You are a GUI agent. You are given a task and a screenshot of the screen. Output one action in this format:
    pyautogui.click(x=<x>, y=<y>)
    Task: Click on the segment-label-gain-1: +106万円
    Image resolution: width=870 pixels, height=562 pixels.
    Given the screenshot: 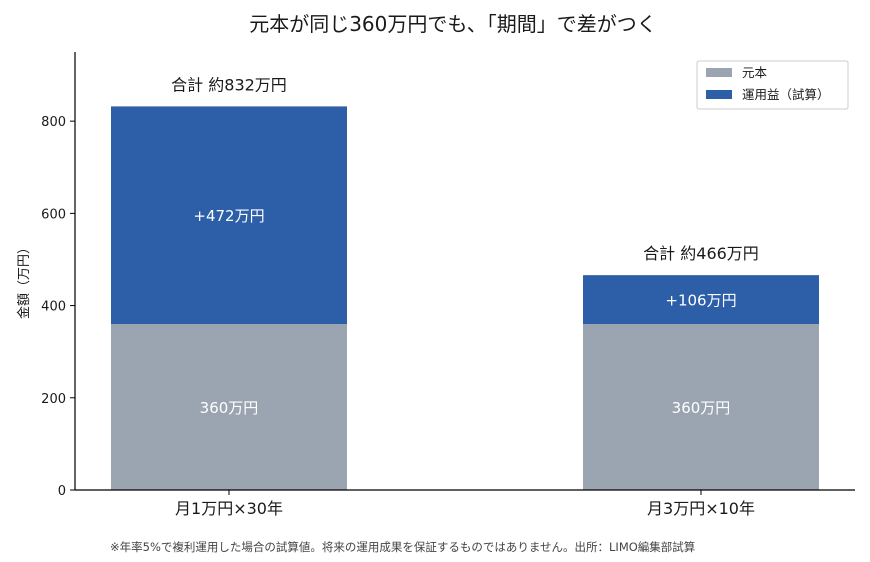 What is the action you would take?
    pyautogui.click(x=700, y=301)
    